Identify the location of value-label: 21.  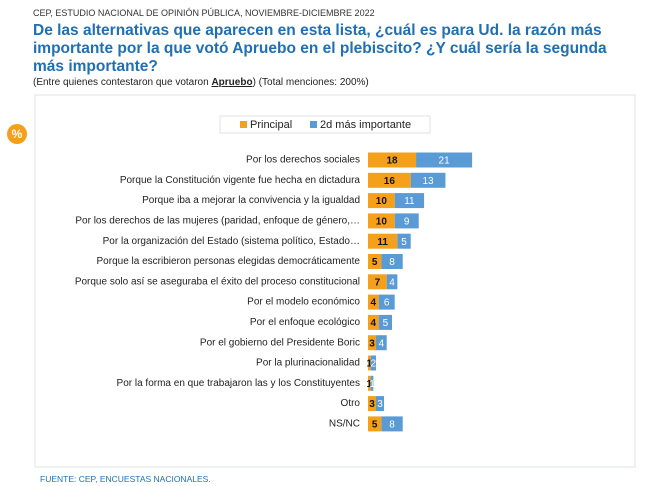
(445, 161).